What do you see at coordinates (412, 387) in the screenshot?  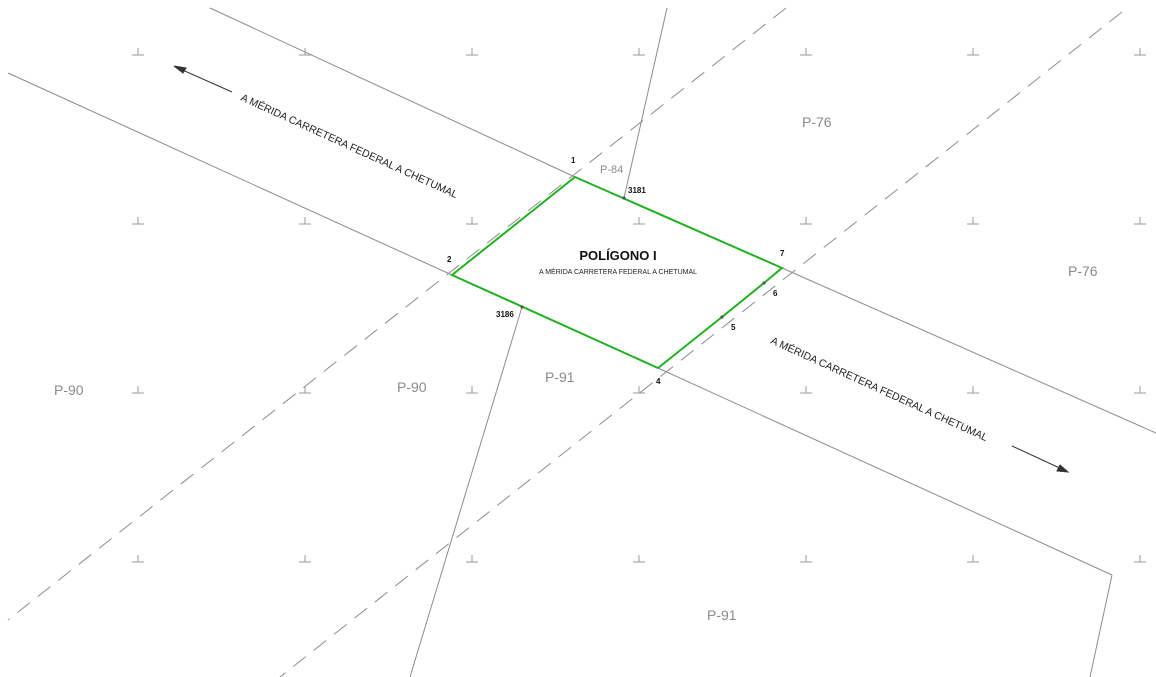 I see `parcel-label-p90-mid: P-90` at bounding box center [412, 387].